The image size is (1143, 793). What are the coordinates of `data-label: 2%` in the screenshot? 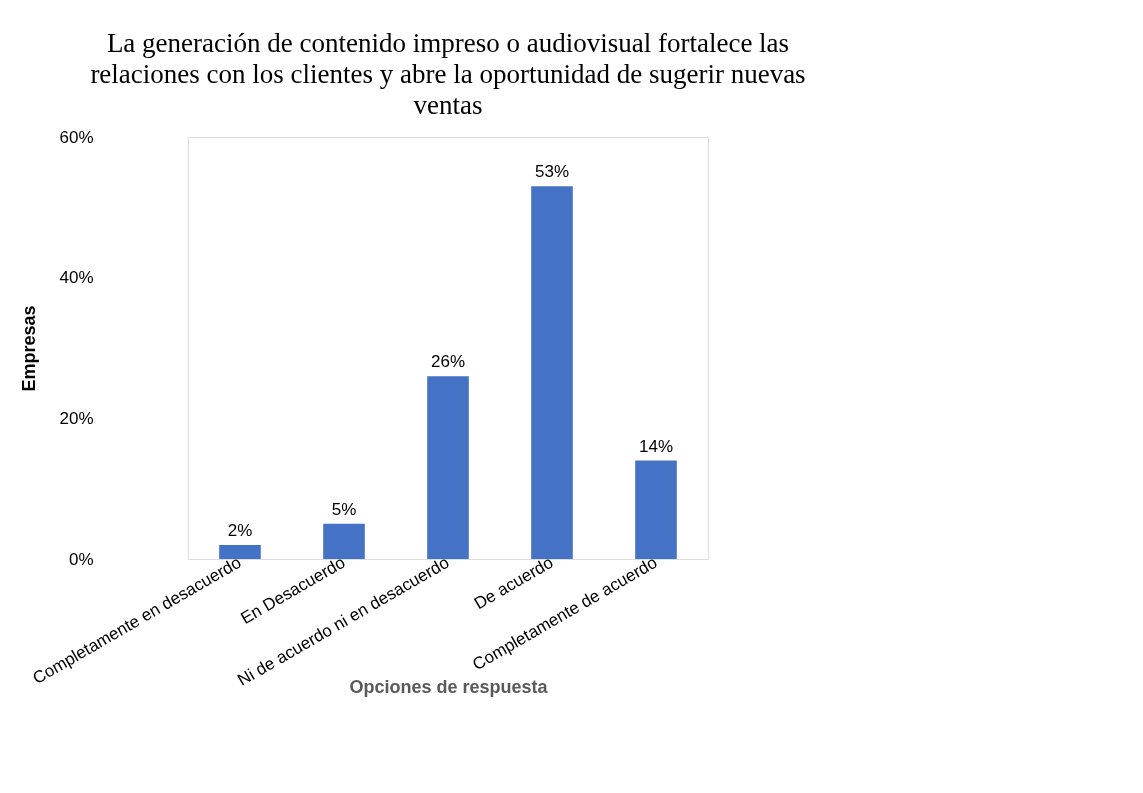 It's located at (240, 530).